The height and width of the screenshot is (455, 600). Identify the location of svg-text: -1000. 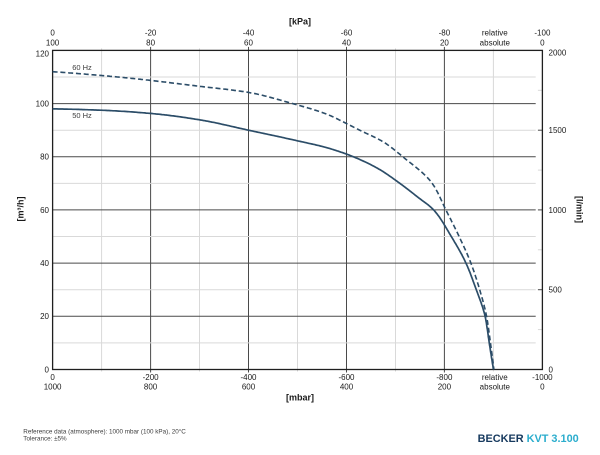
(542, 377).